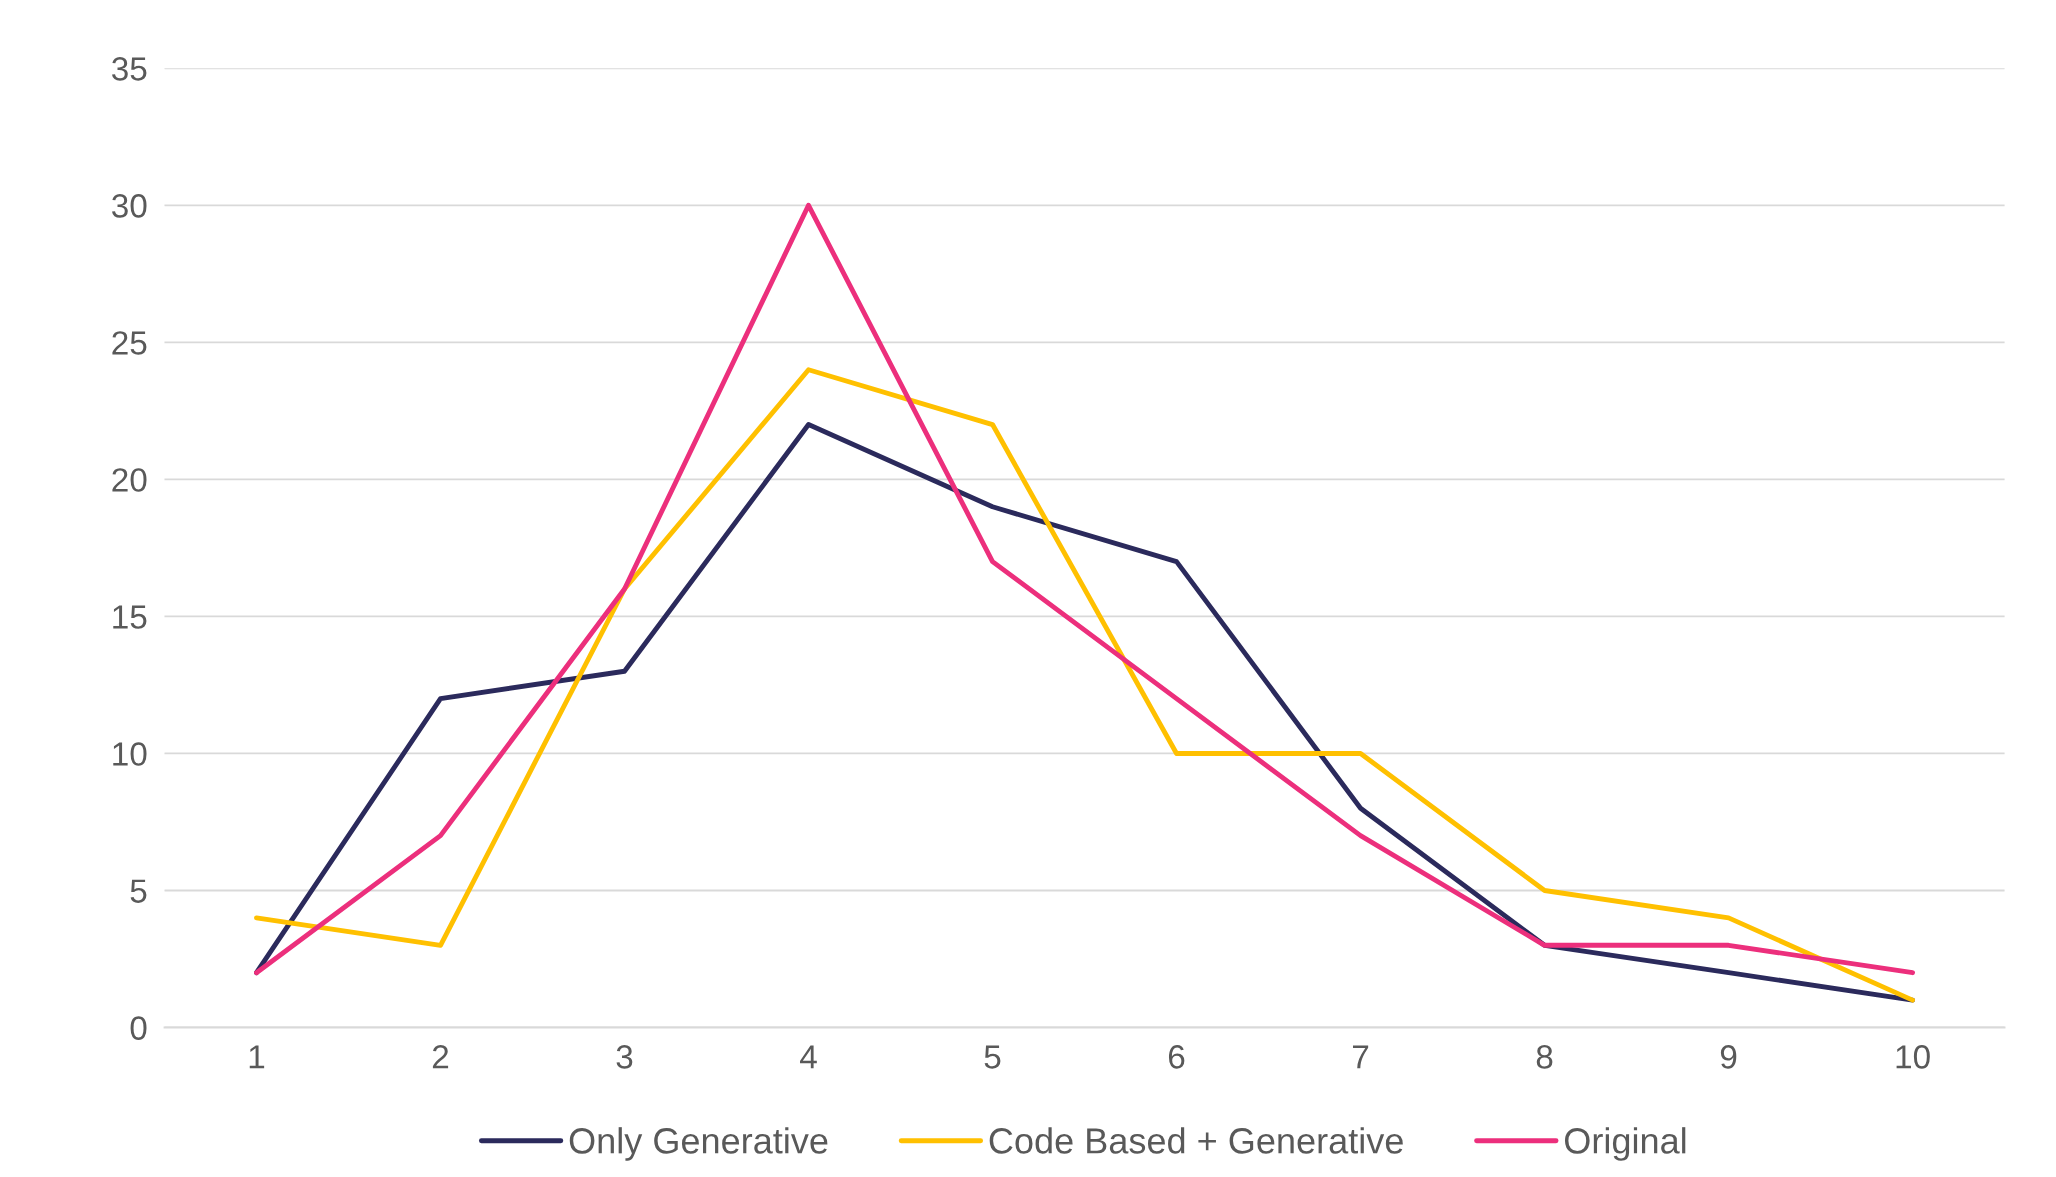  I want to click on y-tick-label: 20, so click(129, 480).